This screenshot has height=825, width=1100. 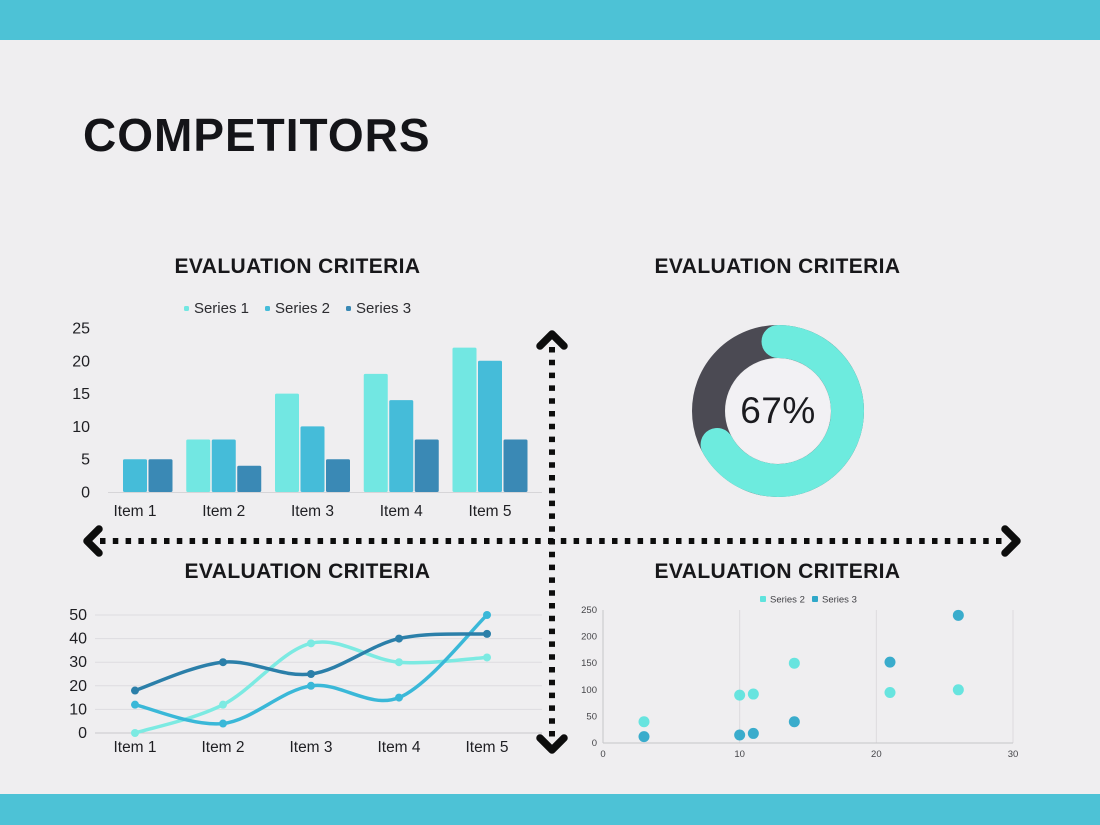 I want to click on page-title: COMPETITORS, so click(x=257, y=135).